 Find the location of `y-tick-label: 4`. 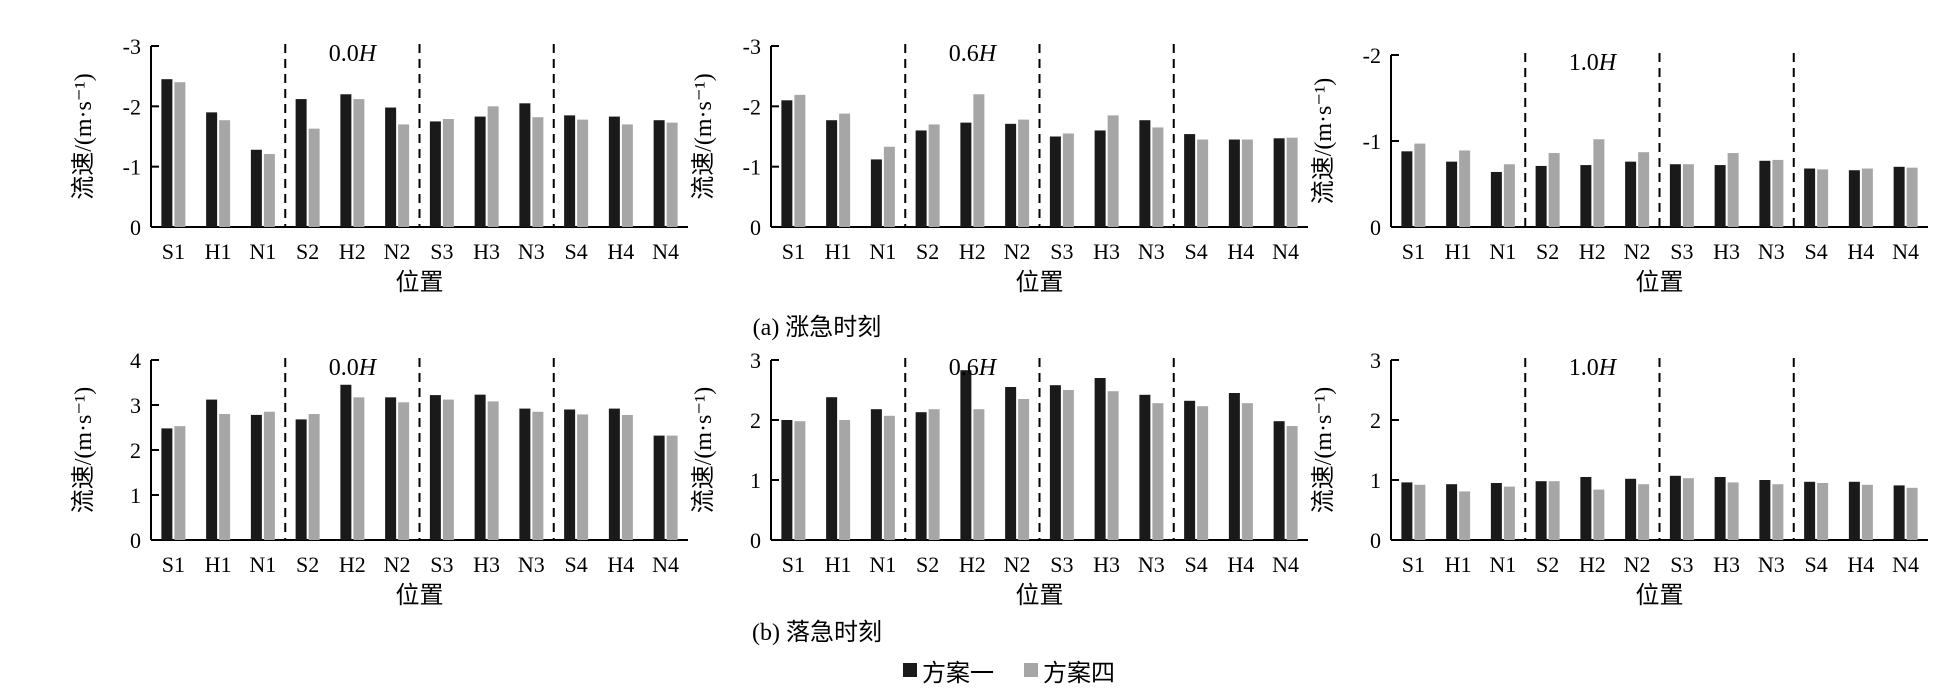

y-tick-label: 4 is located at coordinates (135, 360).